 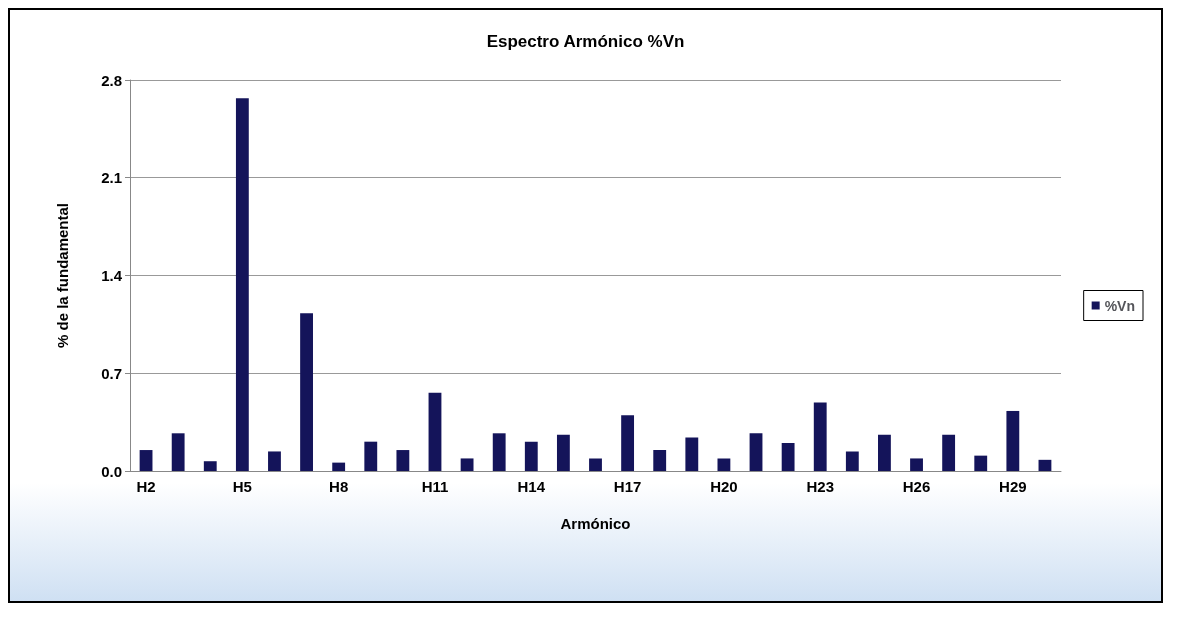 I want to click on x-tick-label: H14, so click(x=531, y=486).